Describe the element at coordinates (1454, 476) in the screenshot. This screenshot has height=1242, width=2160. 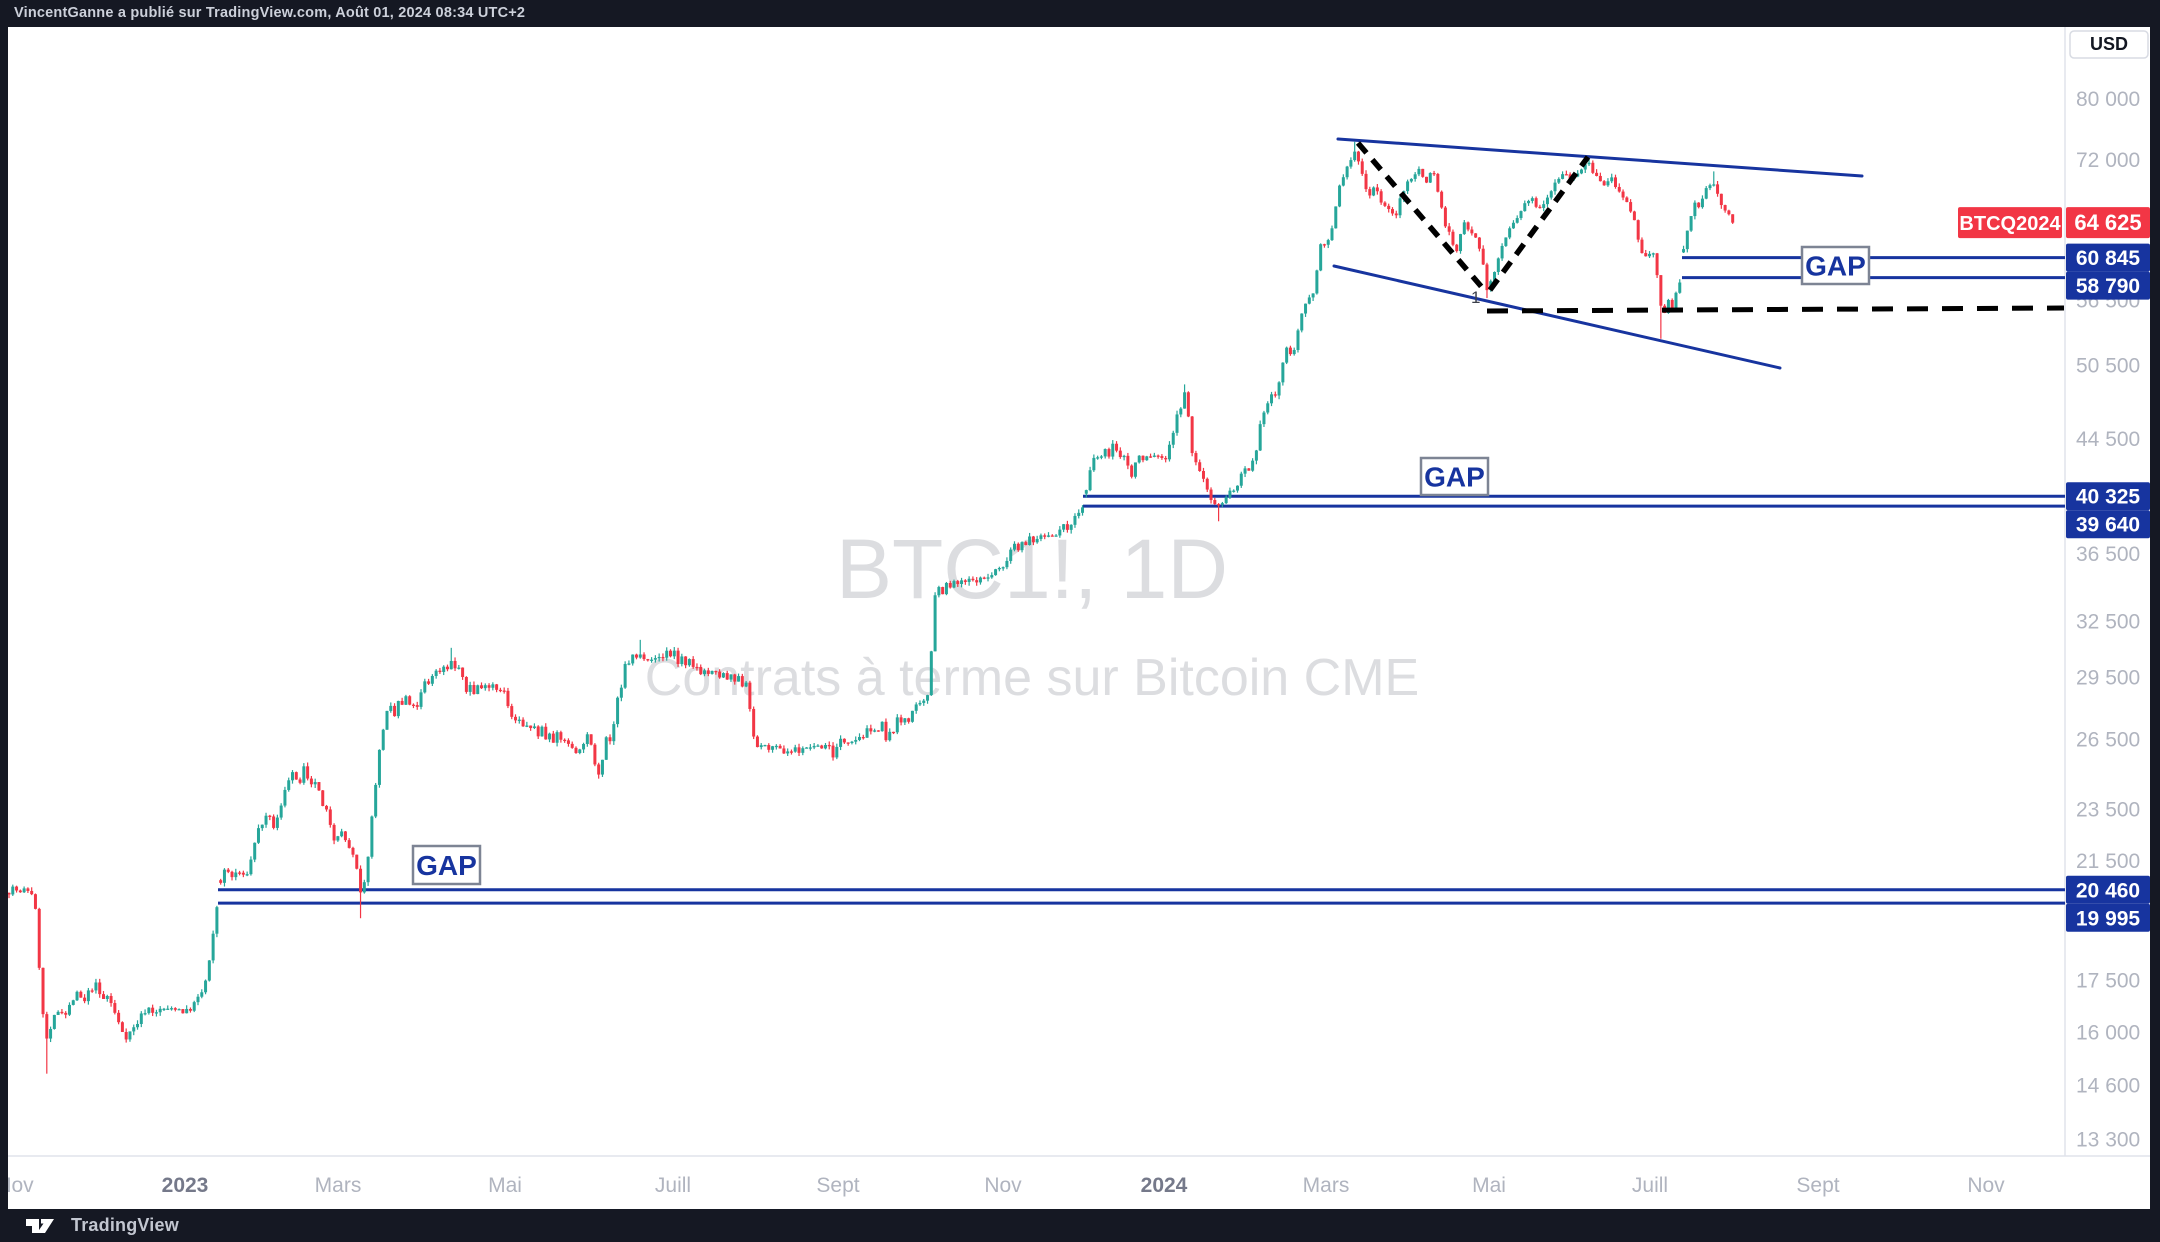
I see `gap-label-box-december-2023-gap: GAP` at that location.